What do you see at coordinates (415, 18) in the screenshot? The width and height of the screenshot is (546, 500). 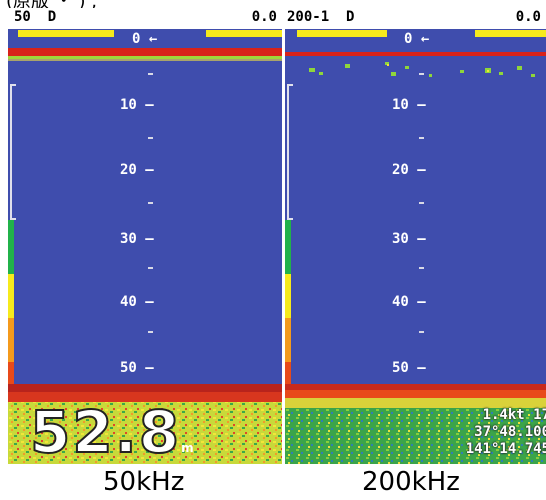 I see `header-bar: 200-1 D 0.0` at bounding box center [415, 18].